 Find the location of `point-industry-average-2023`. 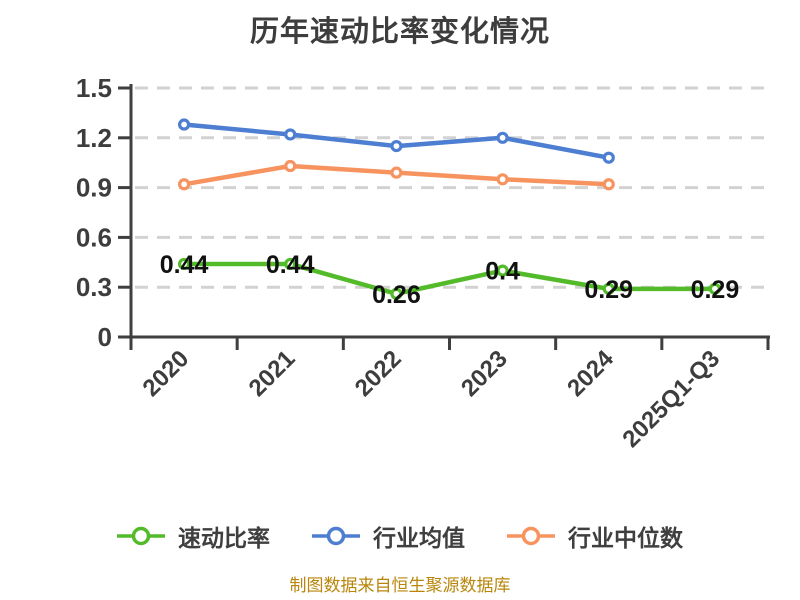

point-industry-average-2023 is located at coordinates (502, 137).